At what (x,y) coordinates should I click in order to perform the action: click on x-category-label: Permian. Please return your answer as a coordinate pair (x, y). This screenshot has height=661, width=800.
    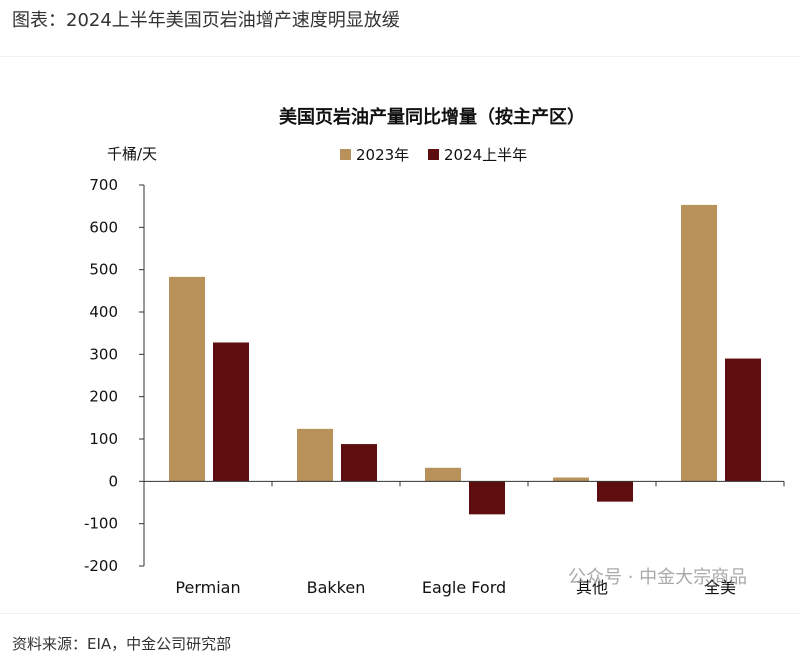
    Looking at the image, I should click on (207, 587).